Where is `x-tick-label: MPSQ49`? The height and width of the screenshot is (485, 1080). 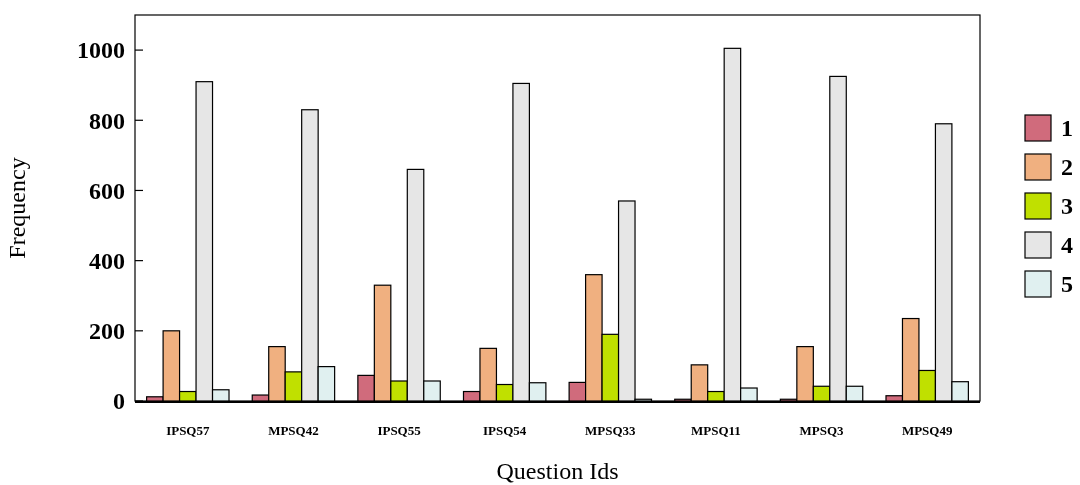 x-tick-label: MPSQ49 is located at coordinates (927, 430).